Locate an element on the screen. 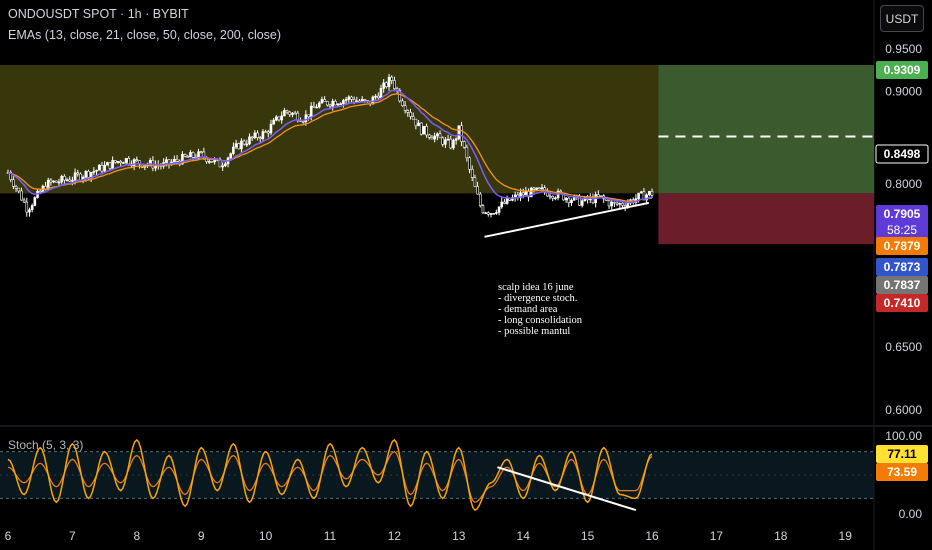 Image resolution: width=932 pixels, height=550 pixels. x-tick-label: 18 is located at coordinates (781, 536).